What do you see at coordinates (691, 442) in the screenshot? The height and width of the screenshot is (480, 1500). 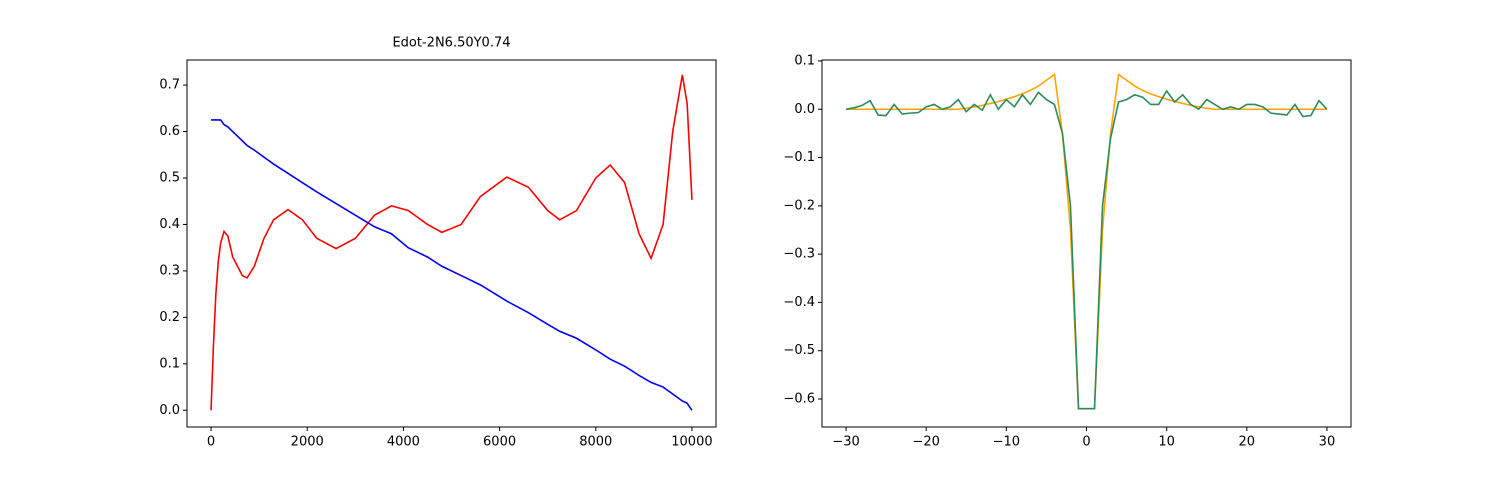 I see `x-tick-label: 10000` at bounding box center [691, 442].